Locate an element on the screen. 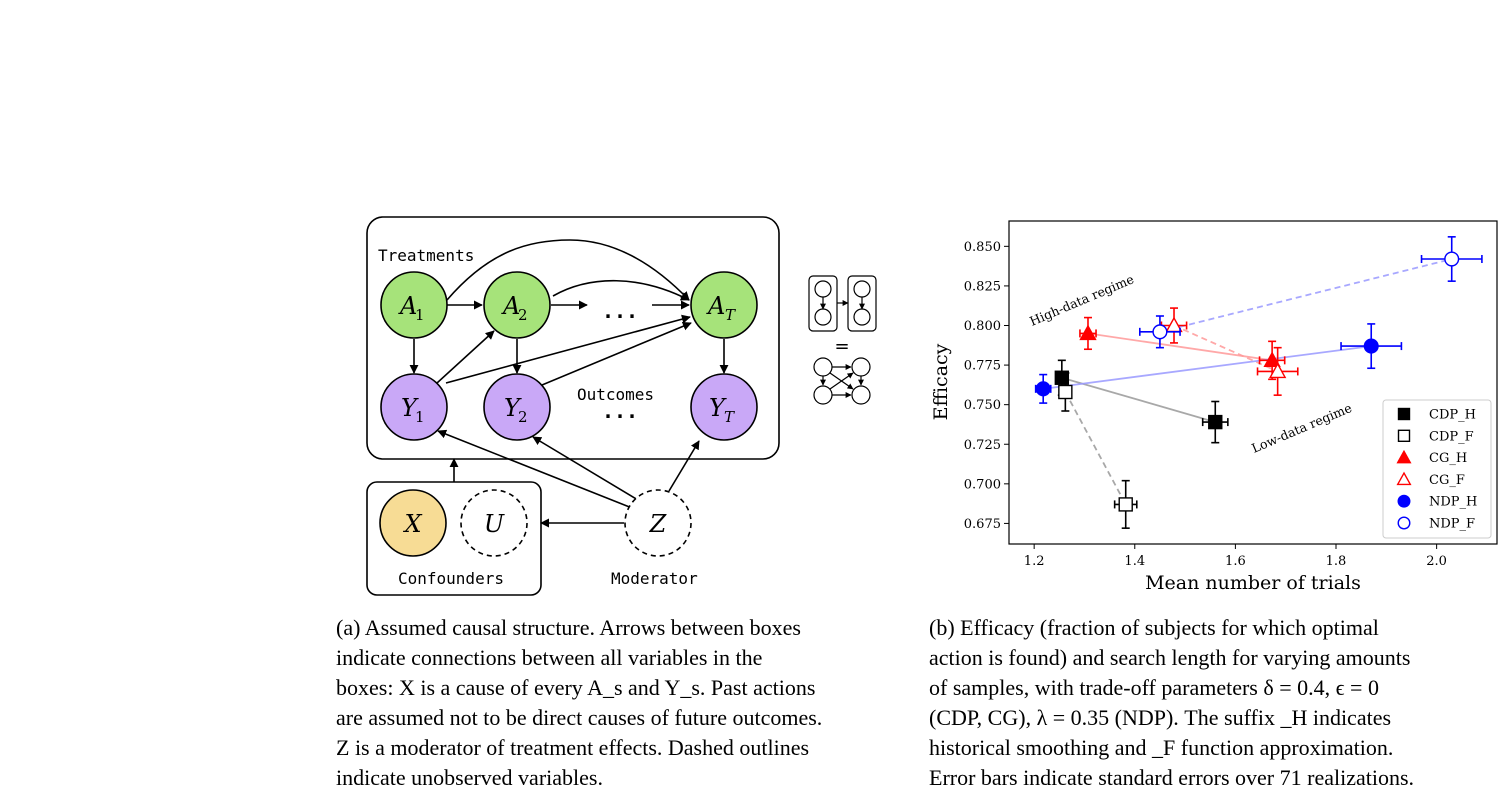 This screenshot has height=793, width=1503. node-at-label: A is located at coordinates (715, 306).